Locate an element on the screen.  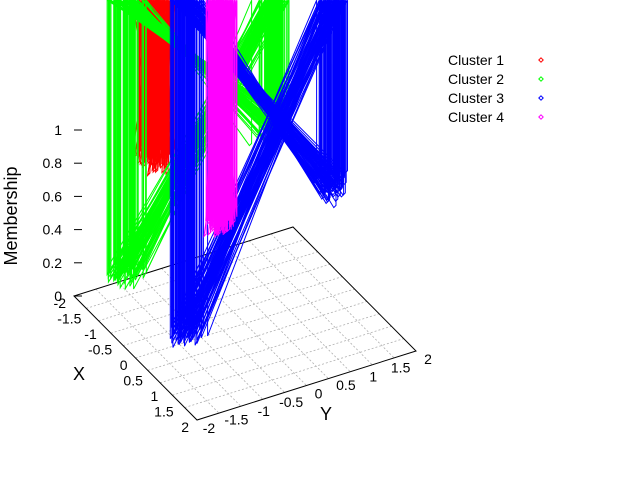
y-tick-label: -1 is located at coordinates (264, 411).